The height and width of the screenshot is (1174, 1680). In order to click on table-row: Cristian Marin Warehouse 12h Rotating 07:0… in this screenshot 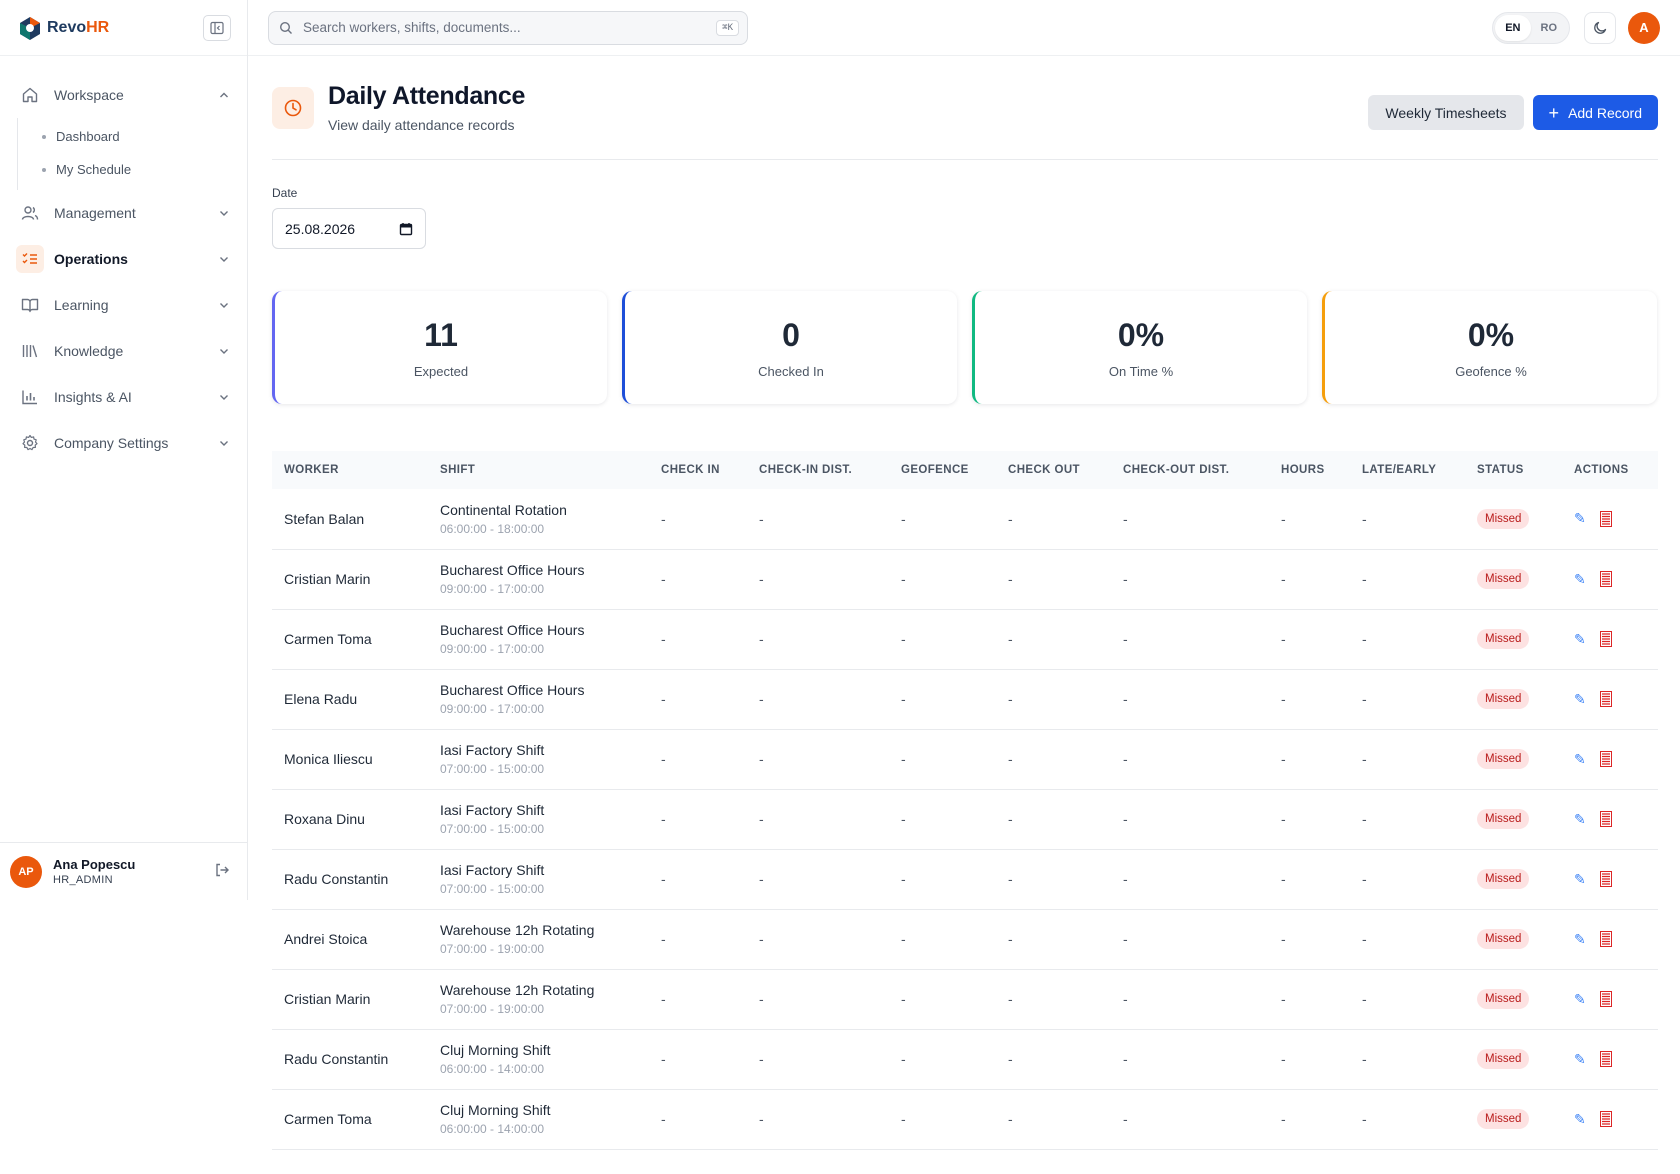, I will do `click(965, 999)`.